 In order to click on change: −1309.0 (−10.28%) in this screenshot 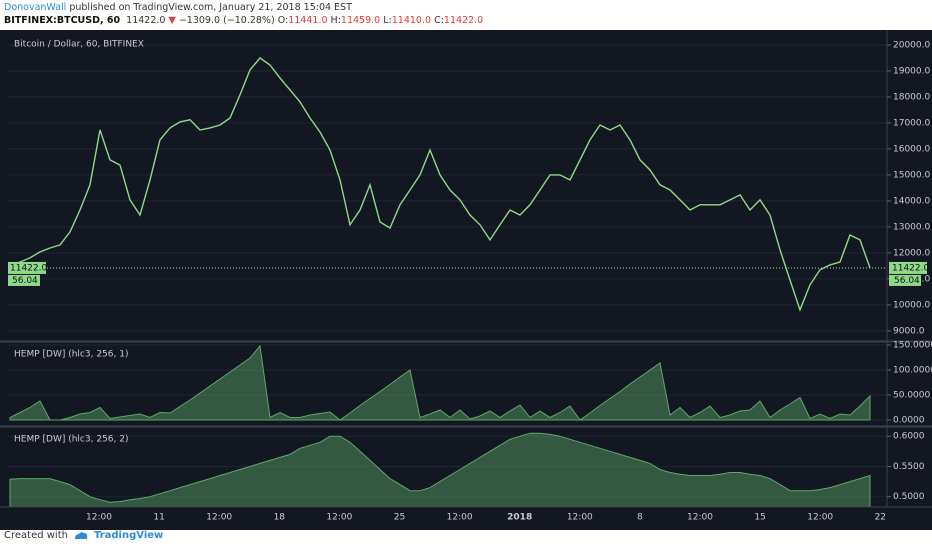, I will do `click(226, 20)`.